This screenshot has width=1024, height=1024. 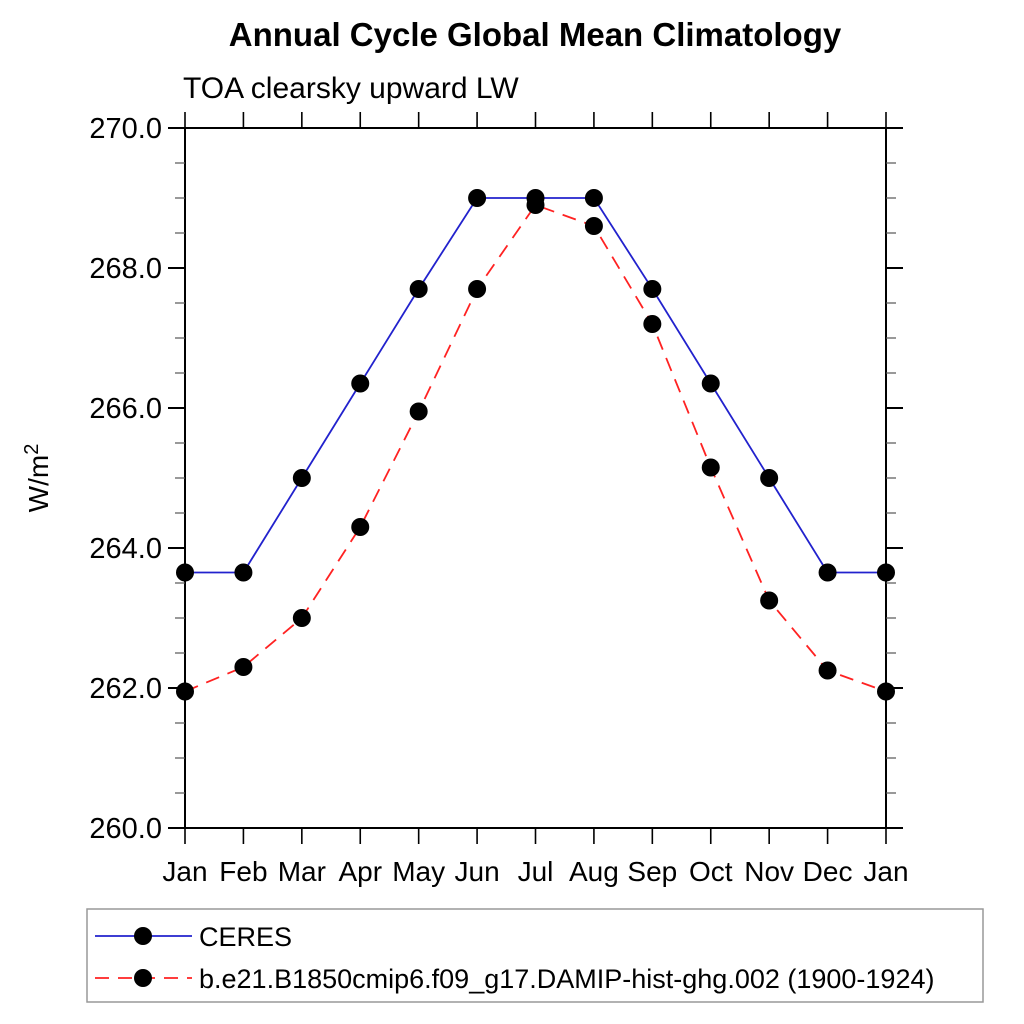 What do you see at coordinates (828, 871) in the screenshot?
I see `x-tick-label: Dec` at bounding box center [828, 871].